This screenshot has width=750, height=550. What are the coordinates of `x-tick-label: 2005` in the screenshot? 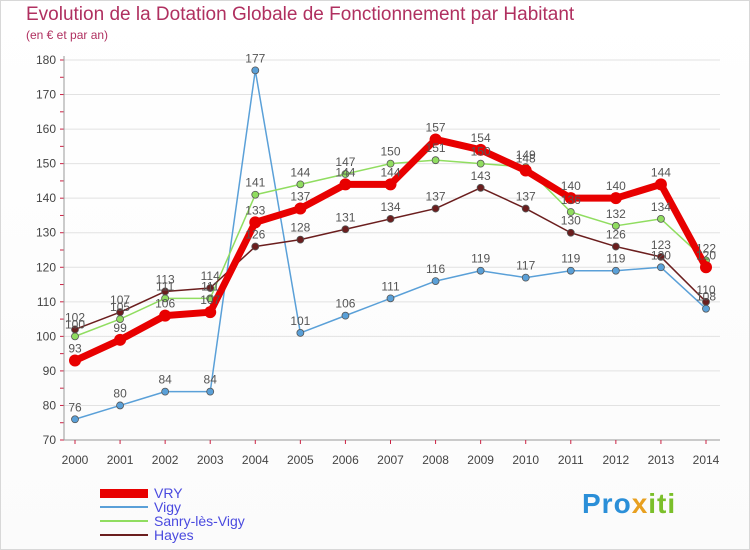 It's located at (300, 460).